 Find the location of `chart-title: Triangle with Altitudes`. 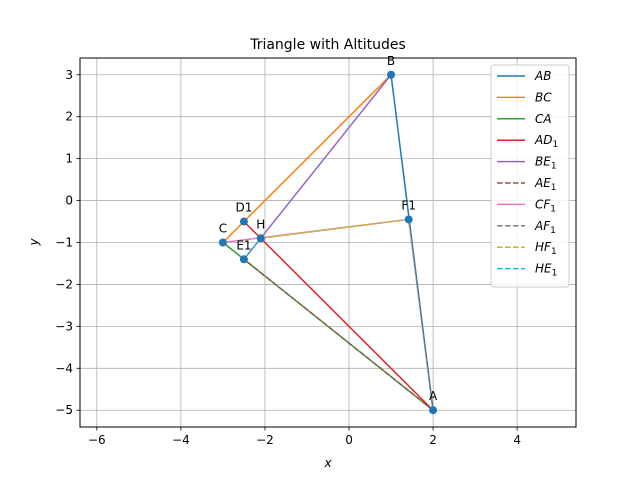

chart-title: Triangle with Altitudes is located at coordinates (327, 45).